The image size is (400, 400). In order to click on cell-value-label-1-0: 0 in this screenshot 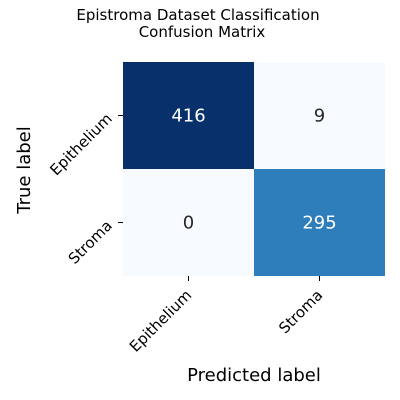, I will do `click(188, 223)`.